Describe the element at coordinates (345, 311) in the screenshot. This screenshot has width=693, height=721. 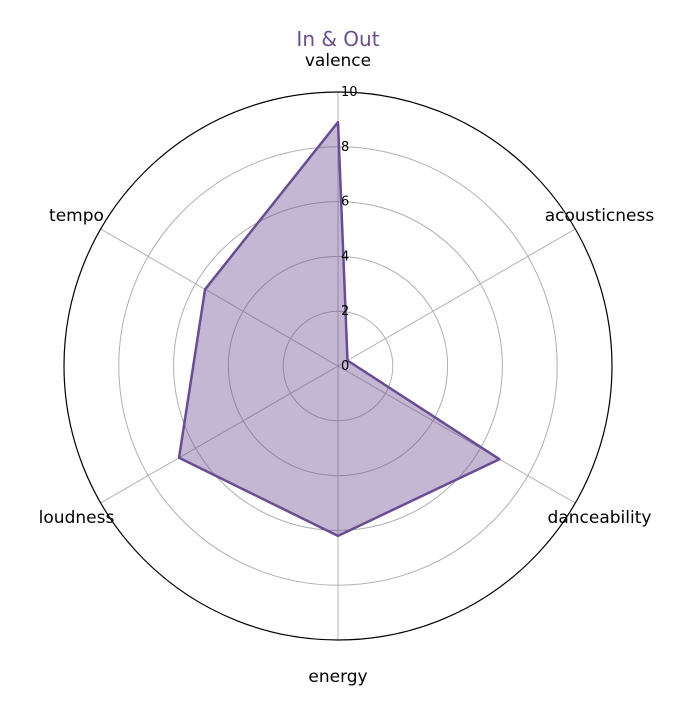
I see `rtick-label-1: 2` at that location.